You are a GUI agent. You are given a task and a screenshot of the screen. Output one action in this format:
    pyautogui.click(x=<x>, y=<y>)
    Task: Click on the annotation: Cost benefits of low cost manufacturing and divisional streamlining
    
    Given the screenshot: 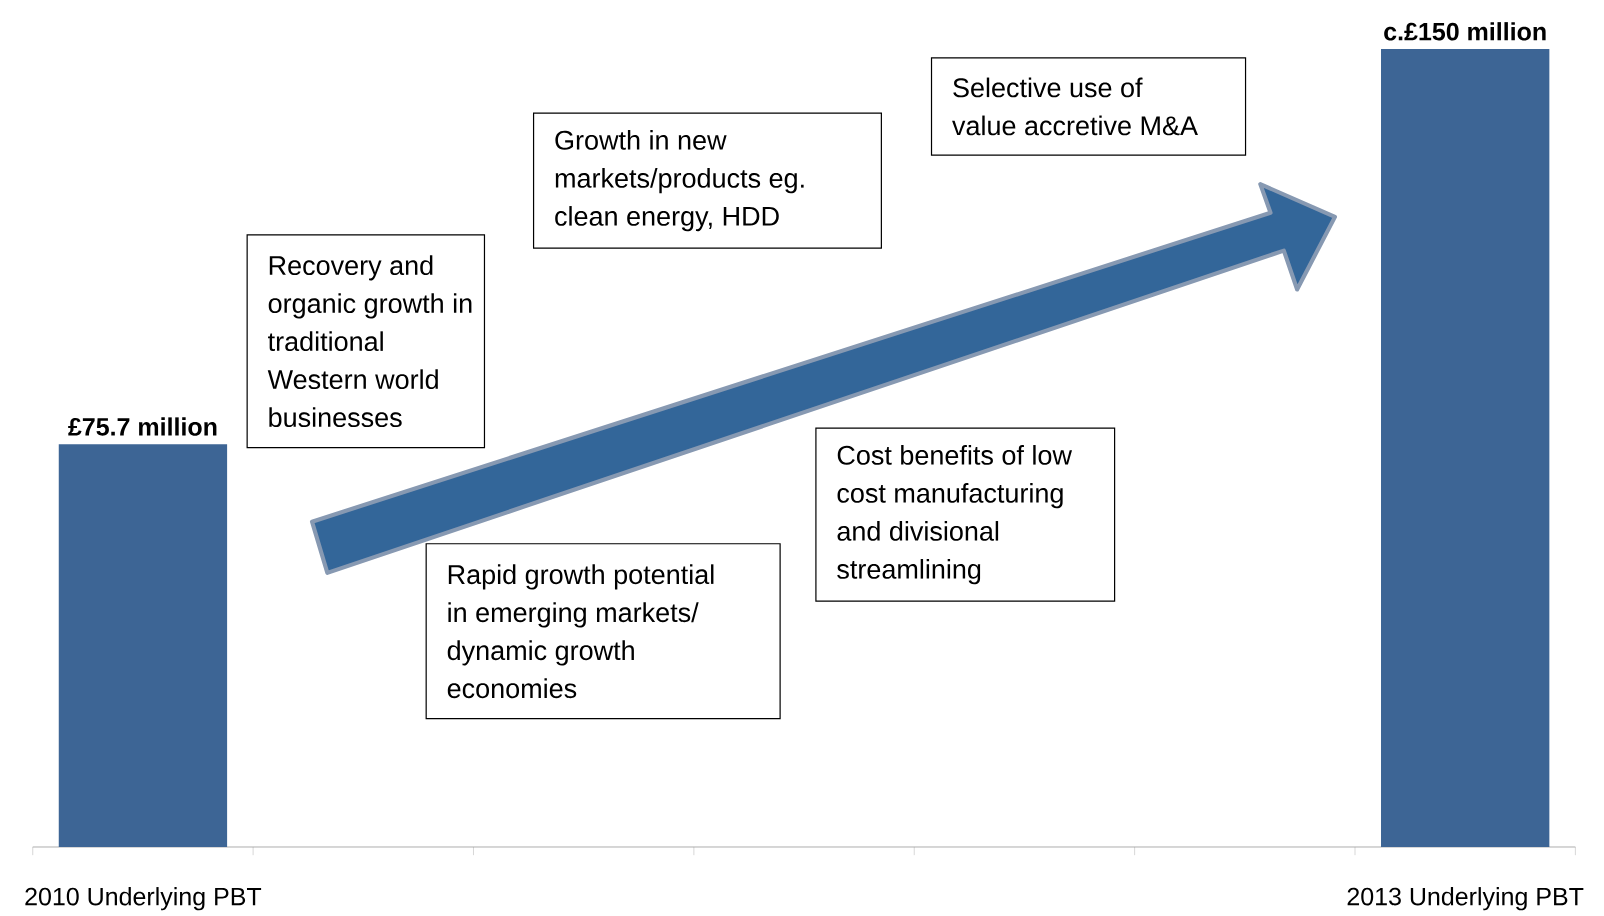 What is the action you would take?
    pyautogui.click(x=955, y=515)
    